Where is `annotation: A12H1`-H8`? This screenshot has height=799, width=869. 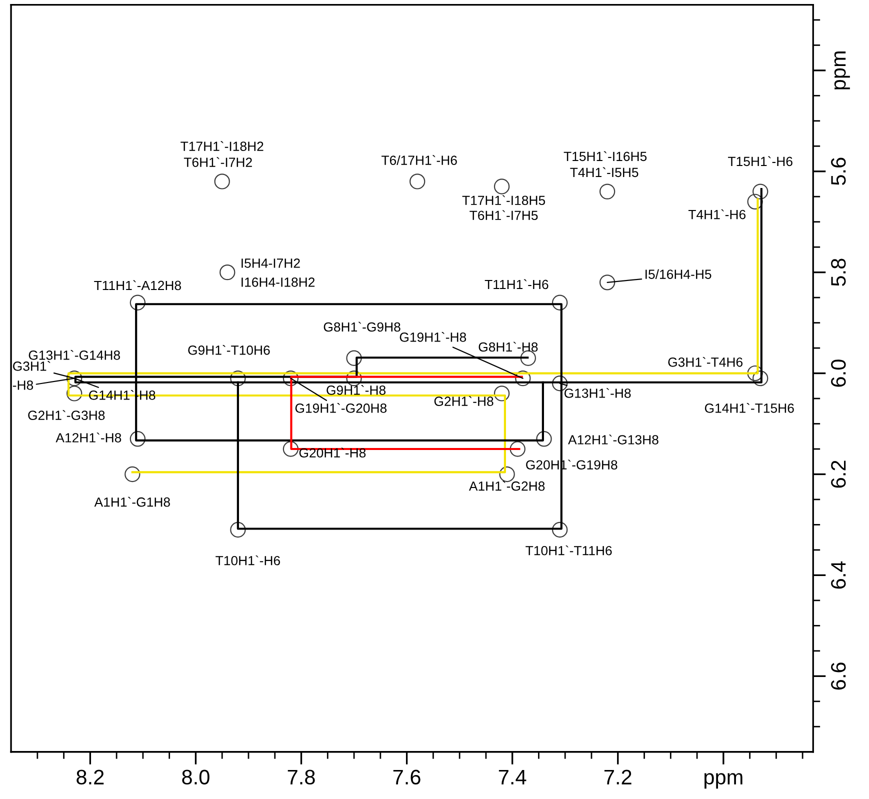 annotation: A12H1`-H8 is located at coordinates (89, 437).